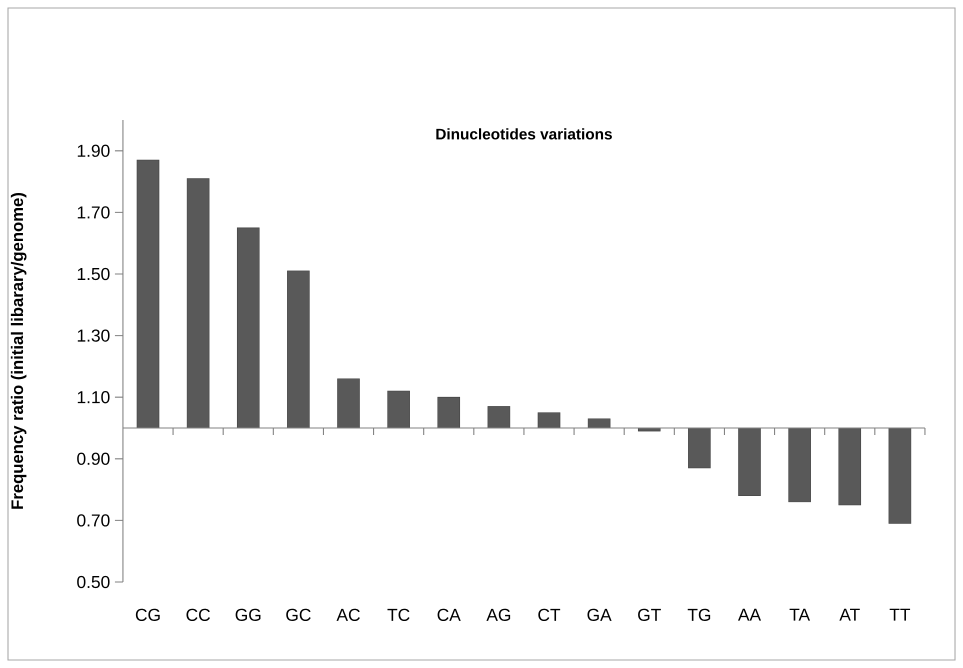 The height and width of the screenshot is (668, 963). Describe the element at coordinates (298, 614) in the screenshot. I see `x-tick-label: GC` at that location.